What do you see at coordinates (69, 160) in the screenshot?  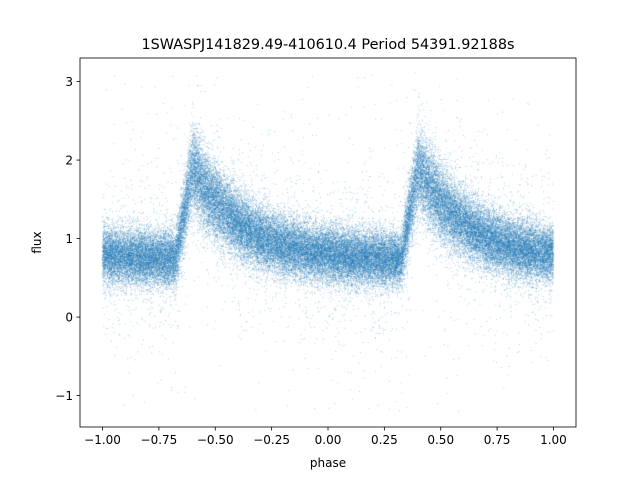 I see `y-tick-label: 2` at bounding box center [69, 160].